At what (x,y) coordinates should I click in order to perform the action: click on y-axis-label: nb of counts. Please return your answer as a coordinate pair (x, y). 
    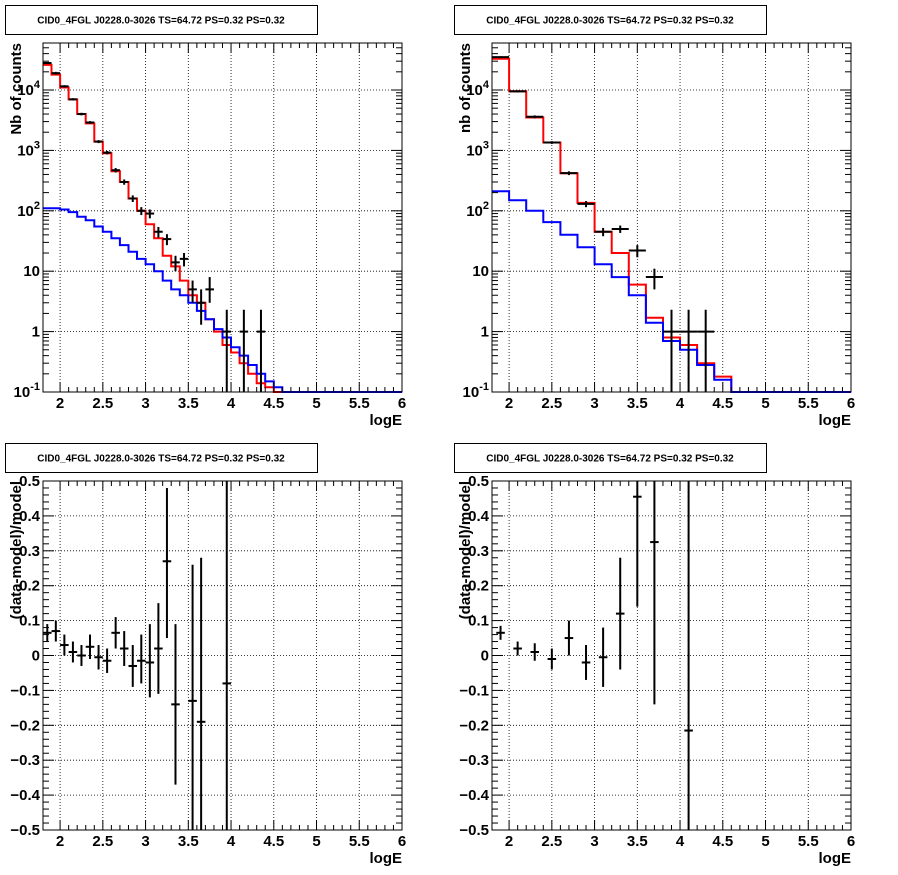
    Looking at the image, I should click on (465, 88).